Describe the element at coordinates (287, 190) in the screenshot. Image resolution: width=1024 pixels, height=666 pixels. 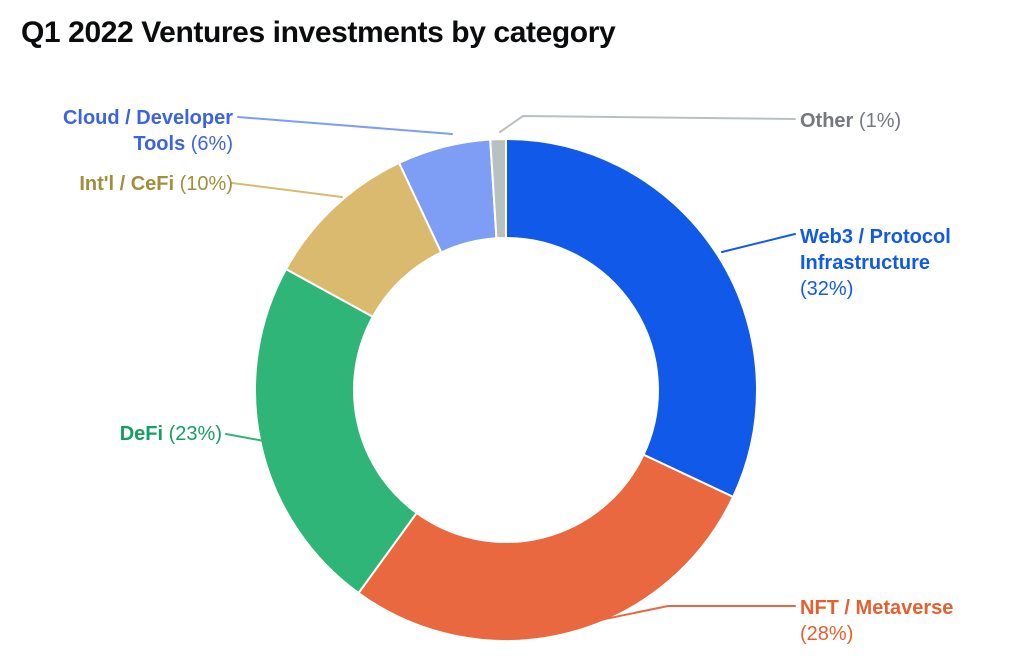
I see `leader-line-intl-cefi` at that location.